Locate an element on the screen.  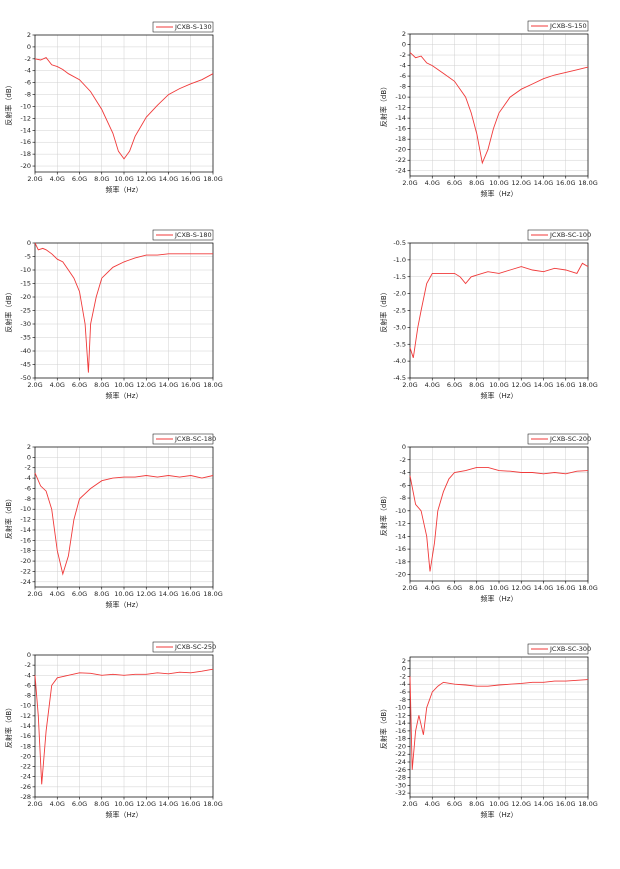
y-tick-label: -3.5 is located at coordinates (399, 344).